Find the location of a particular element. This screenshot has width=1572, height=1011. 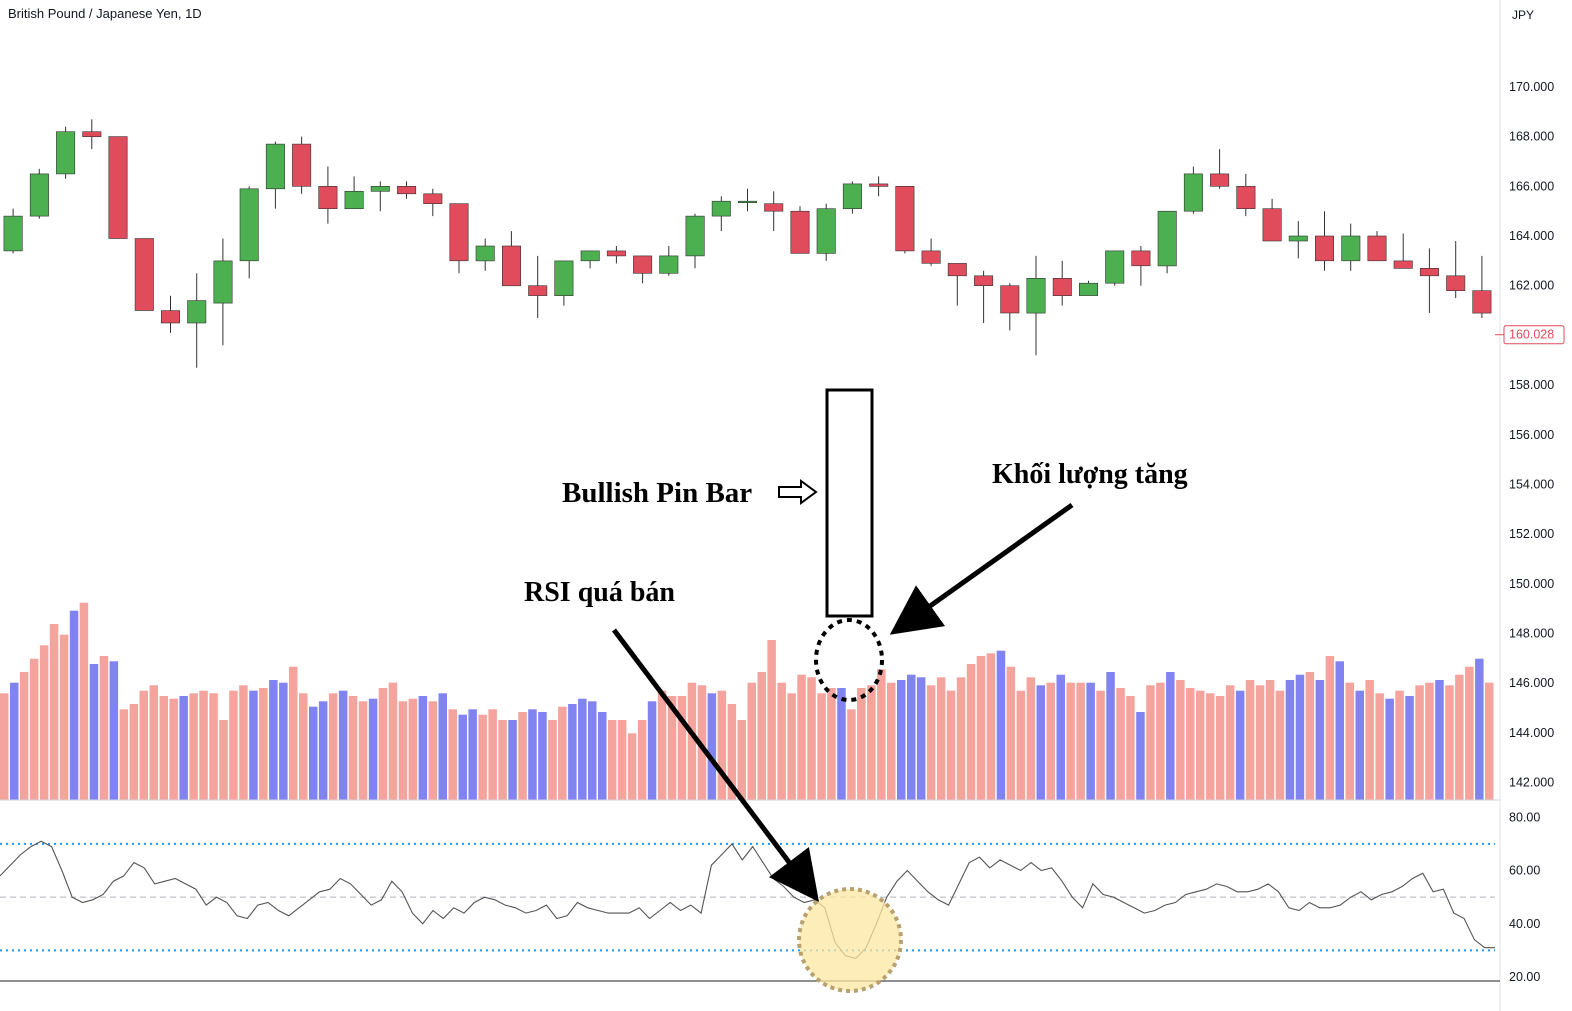

price-tick-label: 164.000 is located at coordinates (1531, 236).